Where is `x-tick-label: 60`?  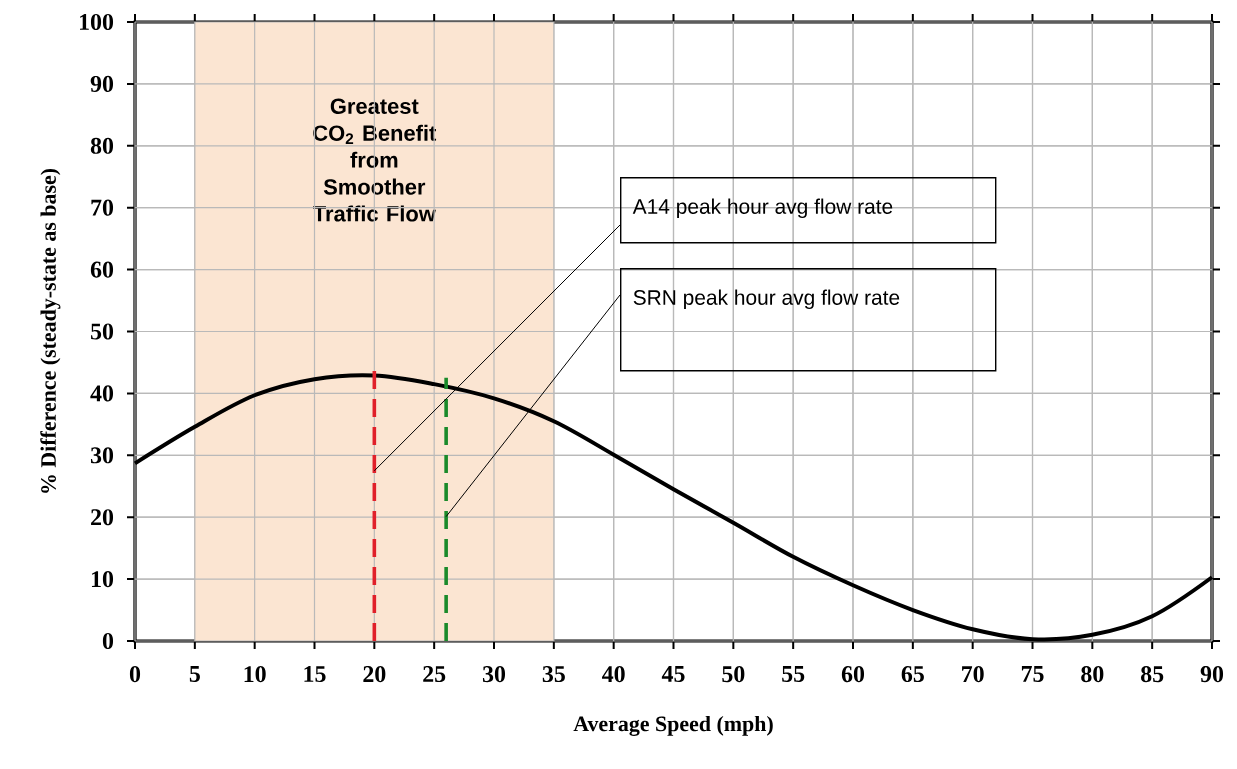 x-tick-label: 60 is located at coordinates (853, 674).